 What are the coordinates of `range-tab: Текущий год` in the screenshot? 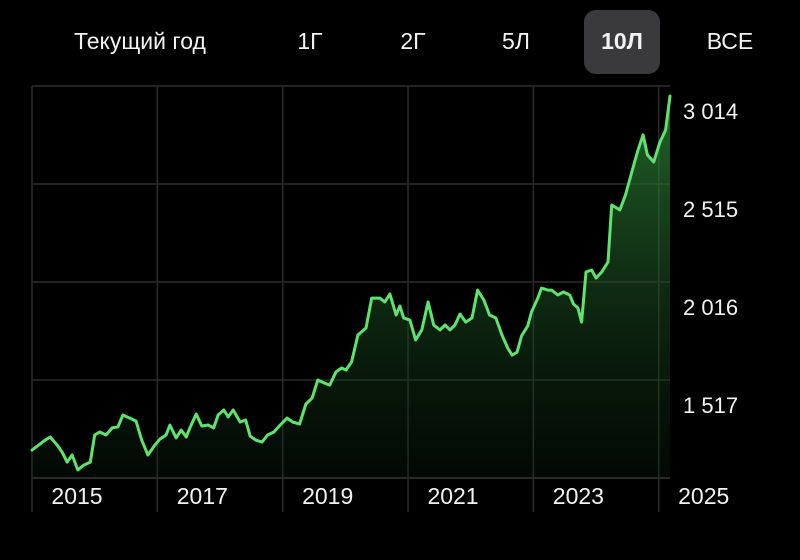 It's located at (140, 41).